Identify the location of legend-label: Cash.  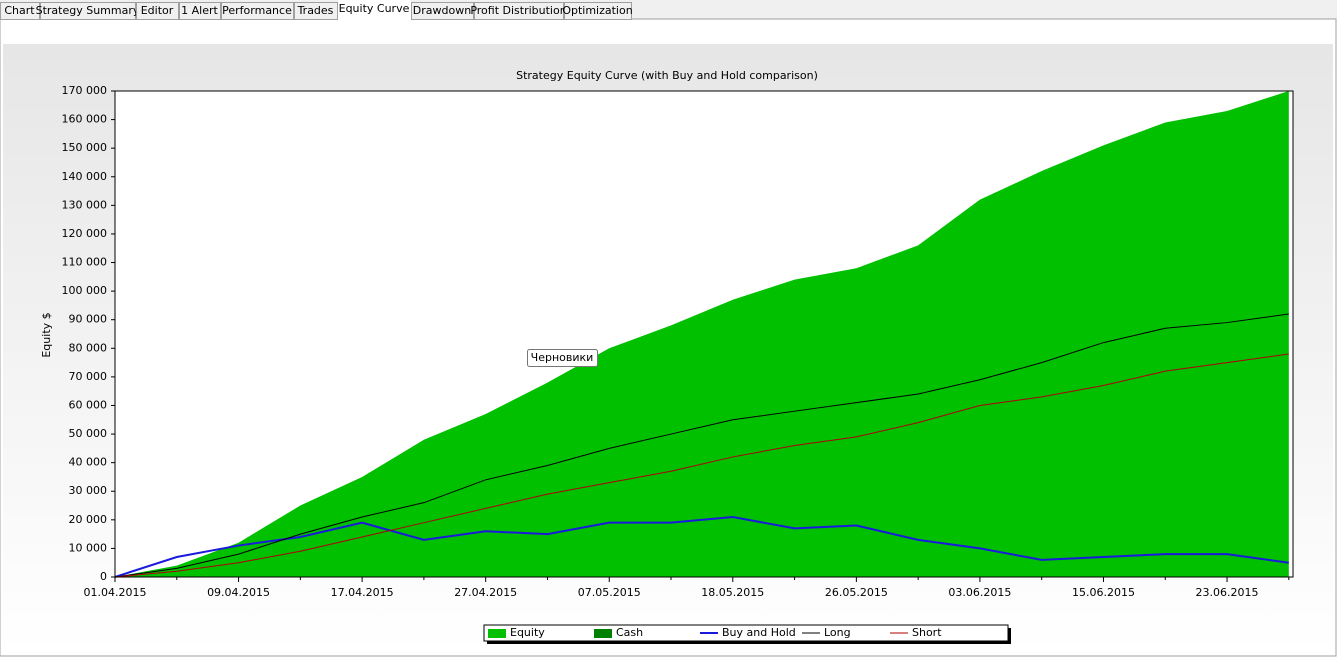
(629, 632).